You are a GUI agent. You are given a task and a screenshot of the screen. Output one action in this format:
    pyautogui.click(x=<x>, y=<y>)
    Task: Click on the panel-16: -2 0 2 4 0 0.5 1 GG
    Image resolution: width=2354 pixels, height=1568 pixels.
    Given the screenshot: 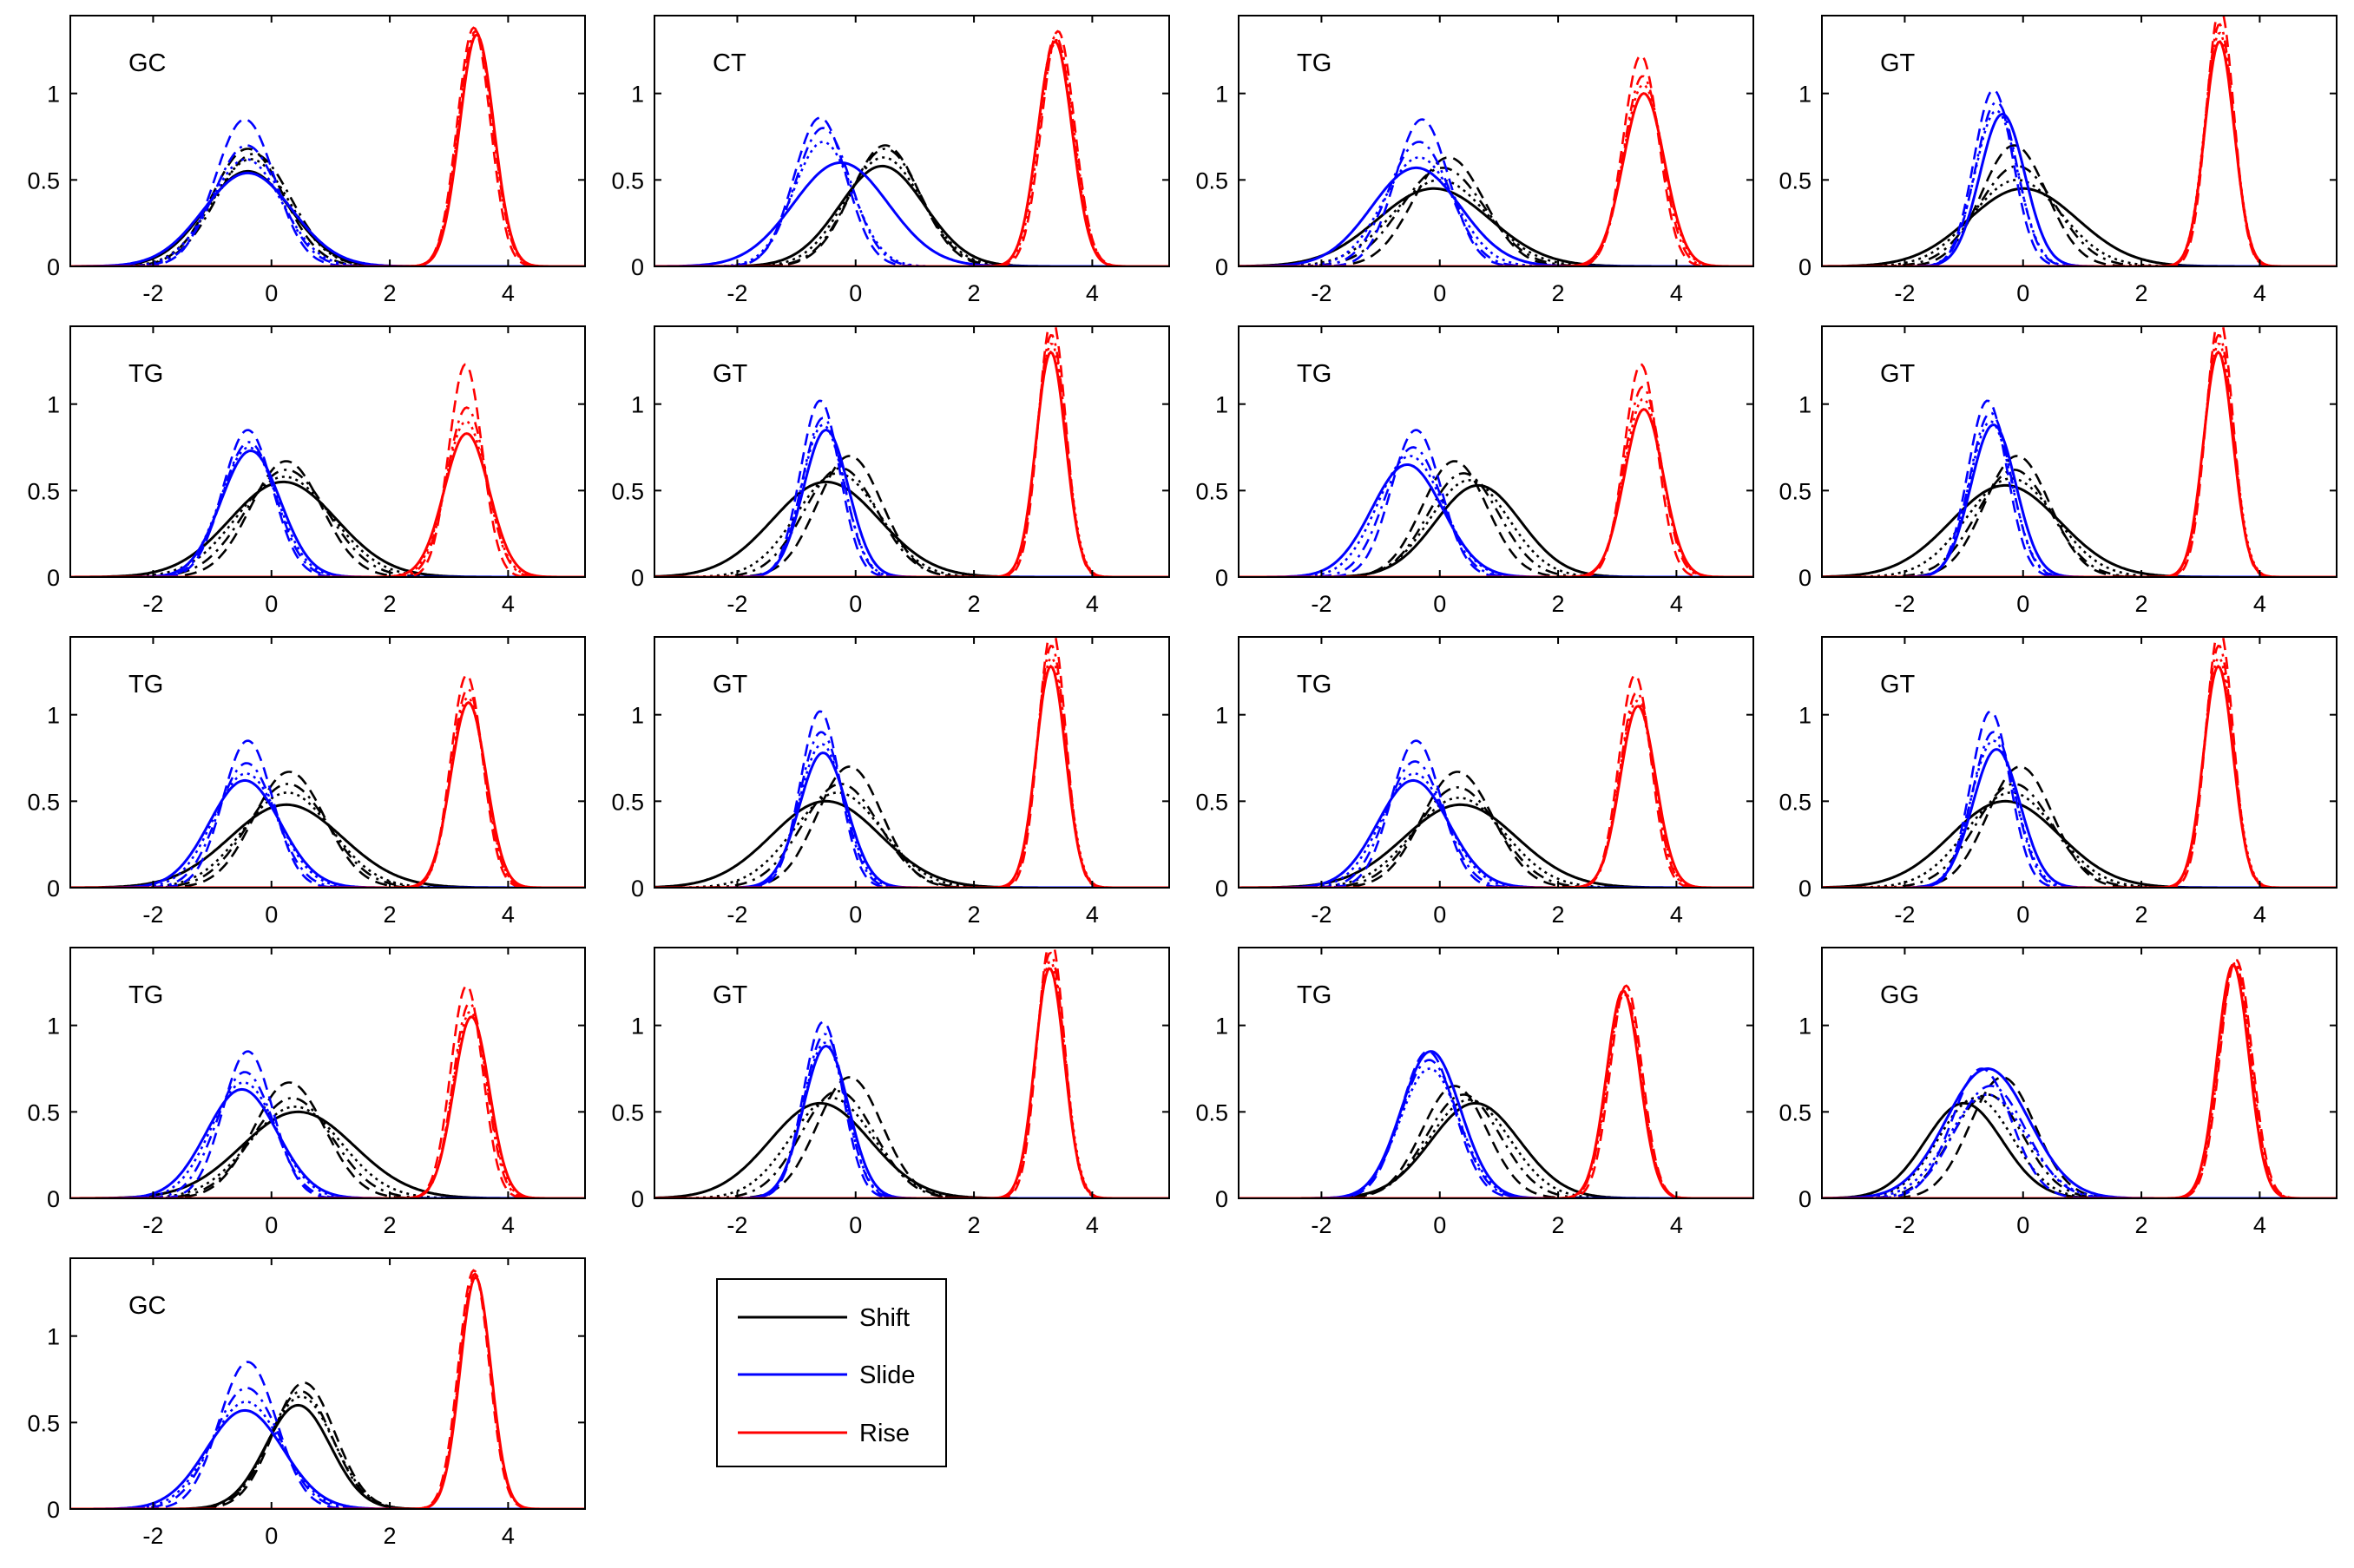 What is the action you would take?
    pyautogui.click(x=2058, y=1092)
    